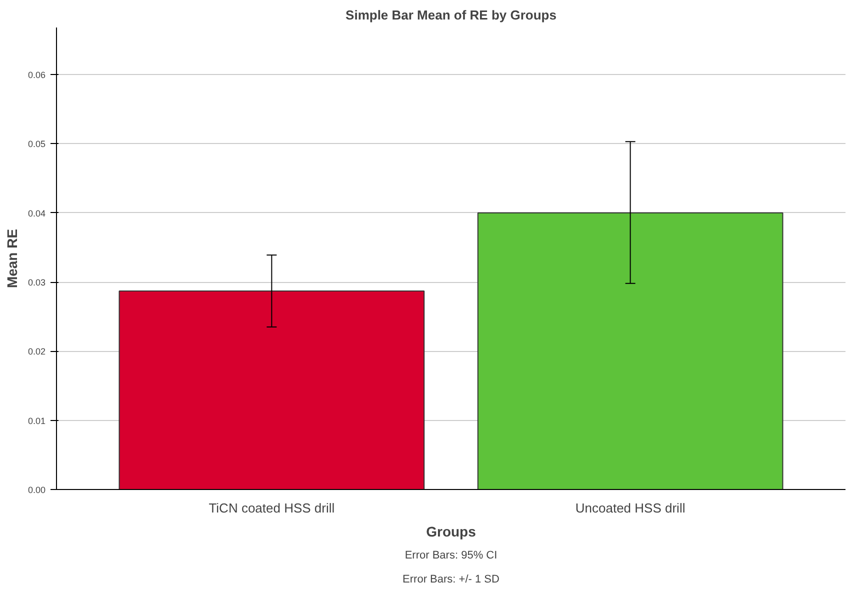 This screenshot has height=597, width=862. I want to click on text: Error Bars: +/- 1 SD, so click(451, 580).